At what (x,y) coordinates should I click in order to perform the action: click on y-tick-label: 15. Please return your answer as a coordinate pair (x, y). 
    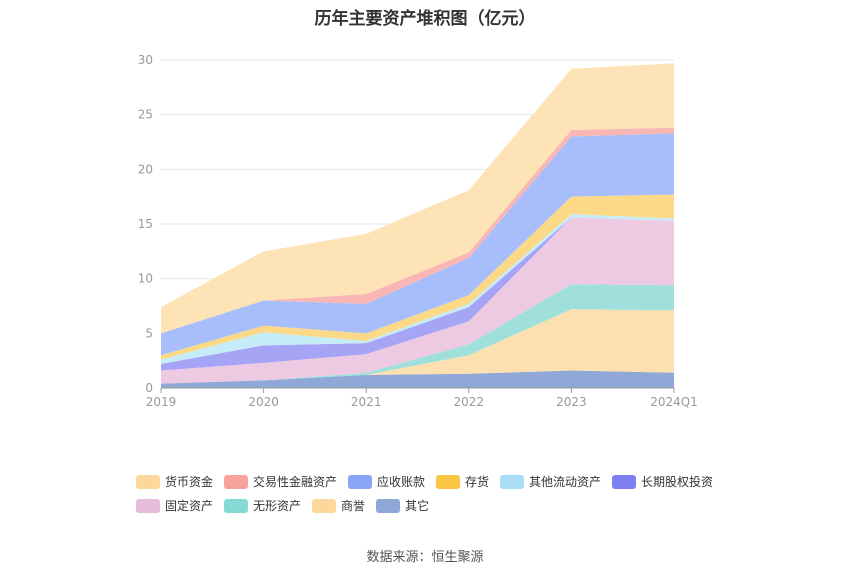
    Looking at the image, I should click on (145, 224).